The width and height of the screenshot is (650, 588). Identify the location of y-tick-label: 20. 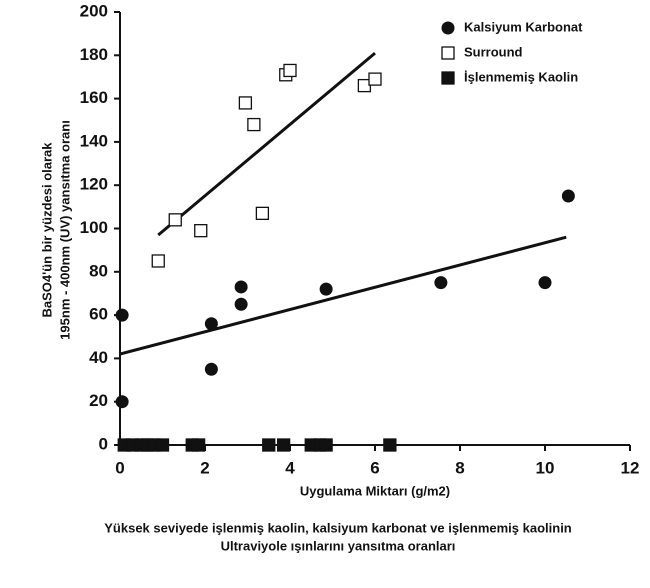
(98, 400).